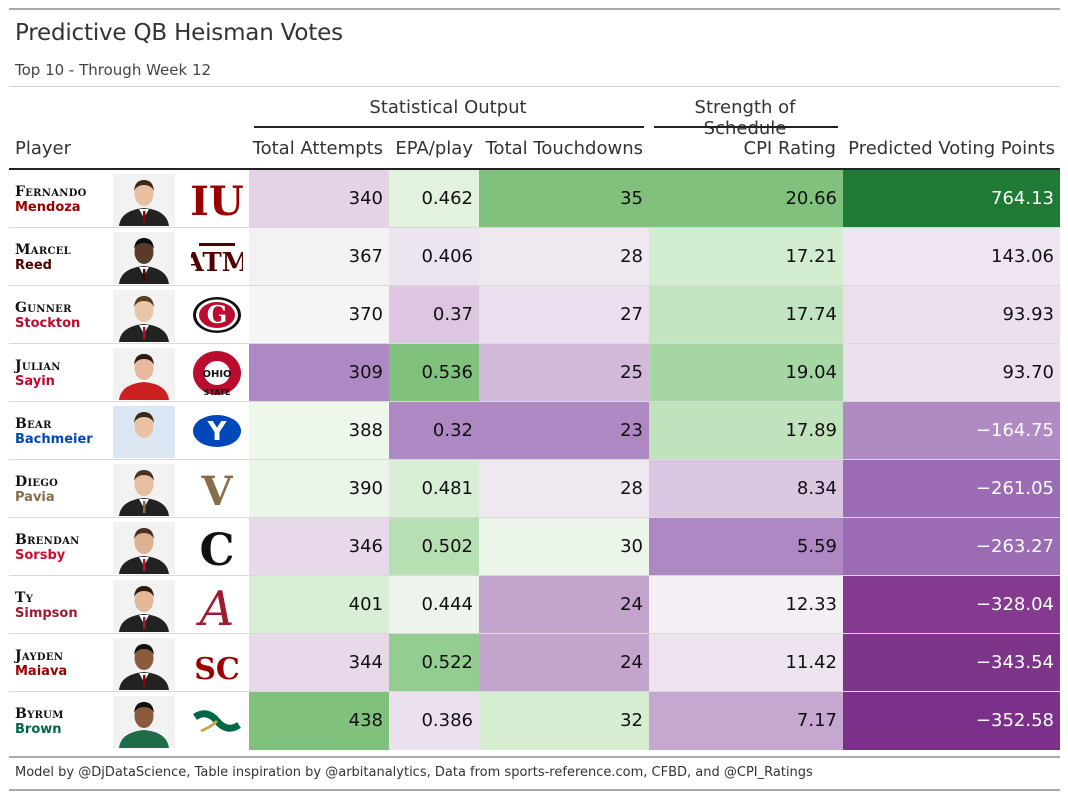 This screenshot has width=1068, height=797. I want to click on footer-bottom-rule, so click(534, 790).